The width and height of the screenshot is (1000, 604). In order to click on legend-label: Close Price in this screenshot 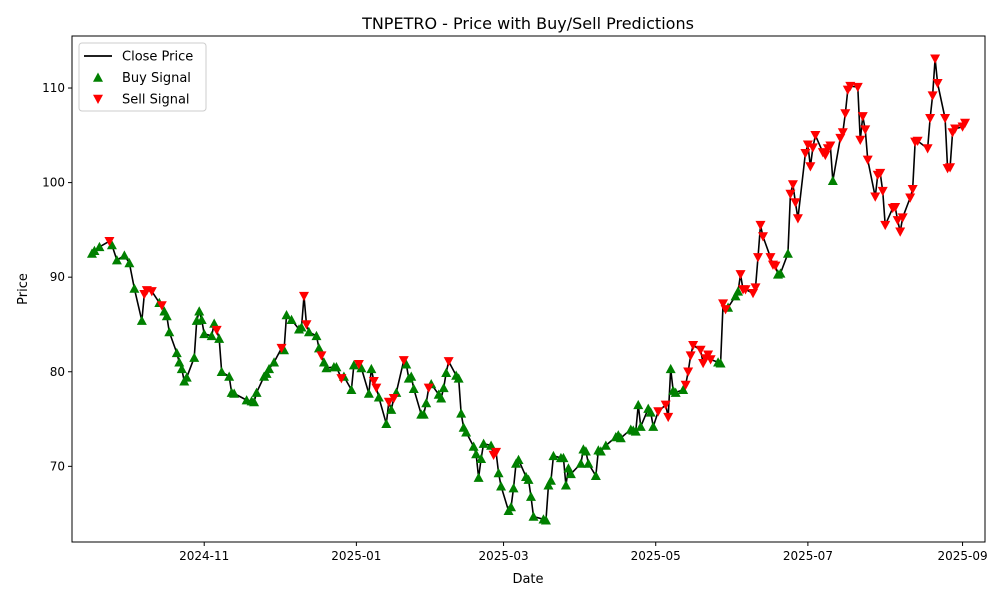, I will do `click(157, 57)`.